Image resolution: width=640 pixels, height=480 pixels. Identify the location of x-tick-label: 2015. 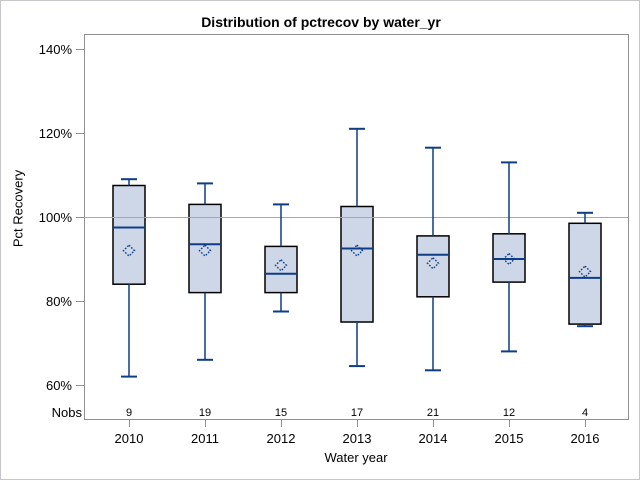
(509, 438).